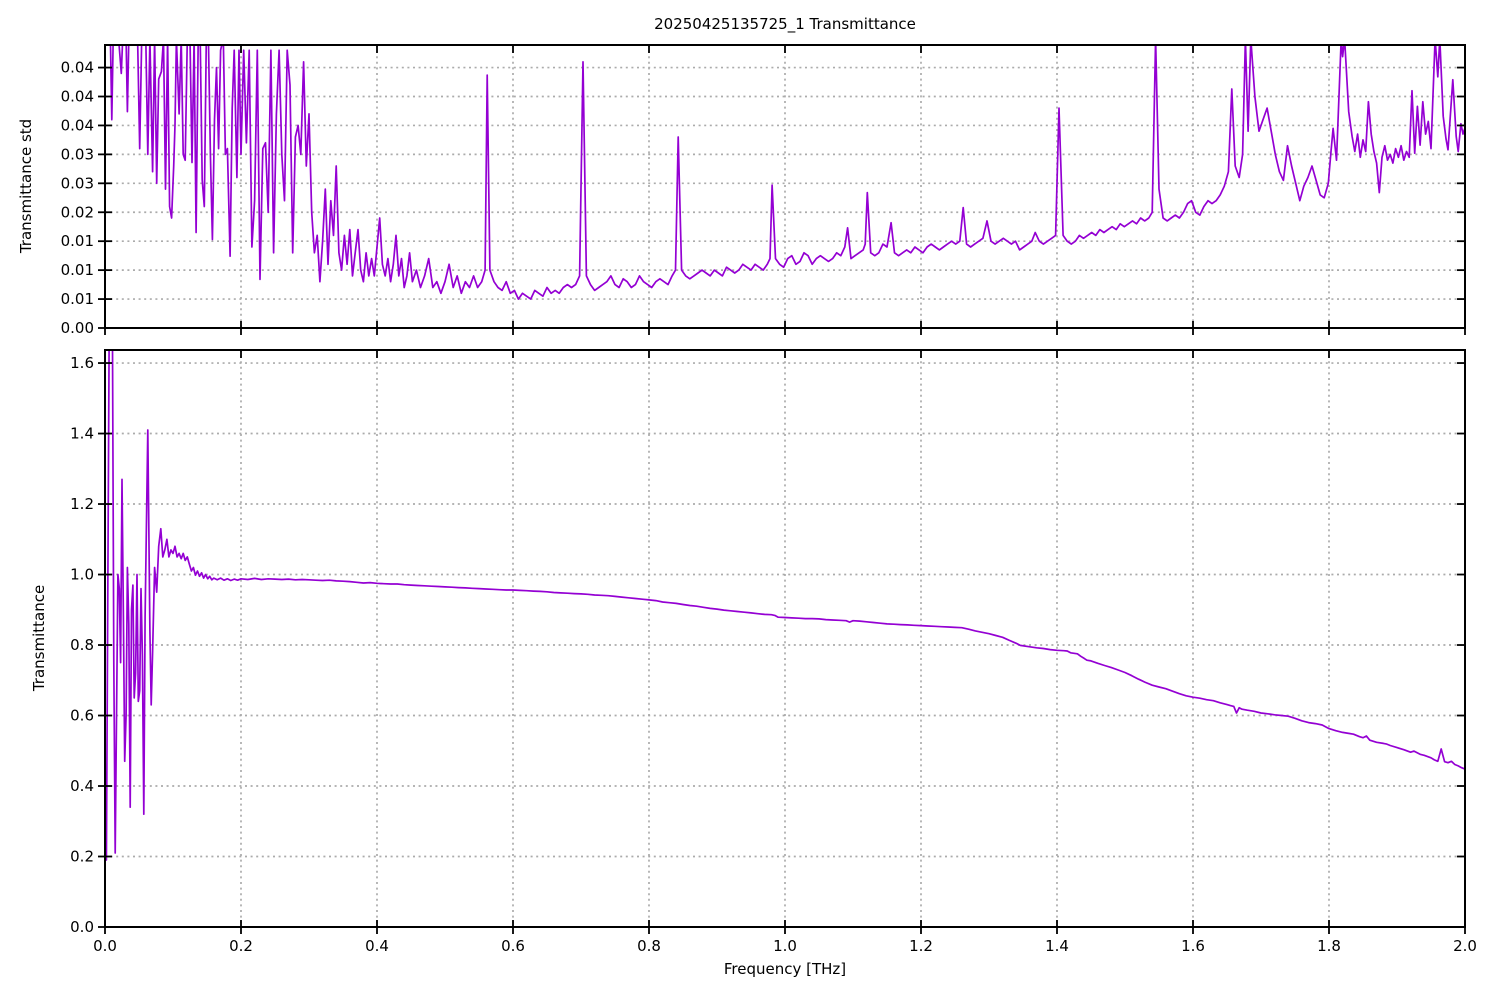 This screenshot has width=1500, height=1000. Describe the element at coordinates (1329, 946) in the screenshot. I see `x-tick-label: 1.8` at that location.